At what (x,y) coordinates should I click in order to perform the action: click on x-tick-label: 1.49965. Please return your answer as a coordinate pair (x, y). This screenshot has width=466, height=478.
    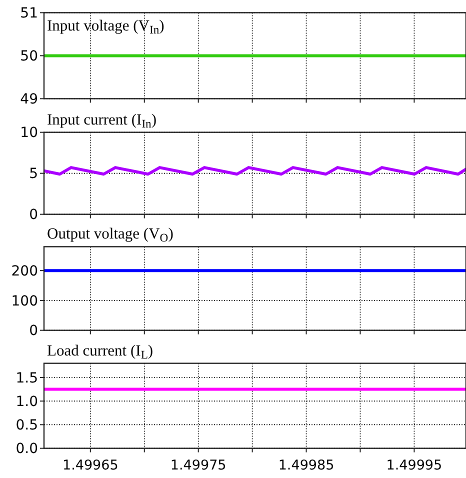
    Looking at the image, I should click on (90, 465).